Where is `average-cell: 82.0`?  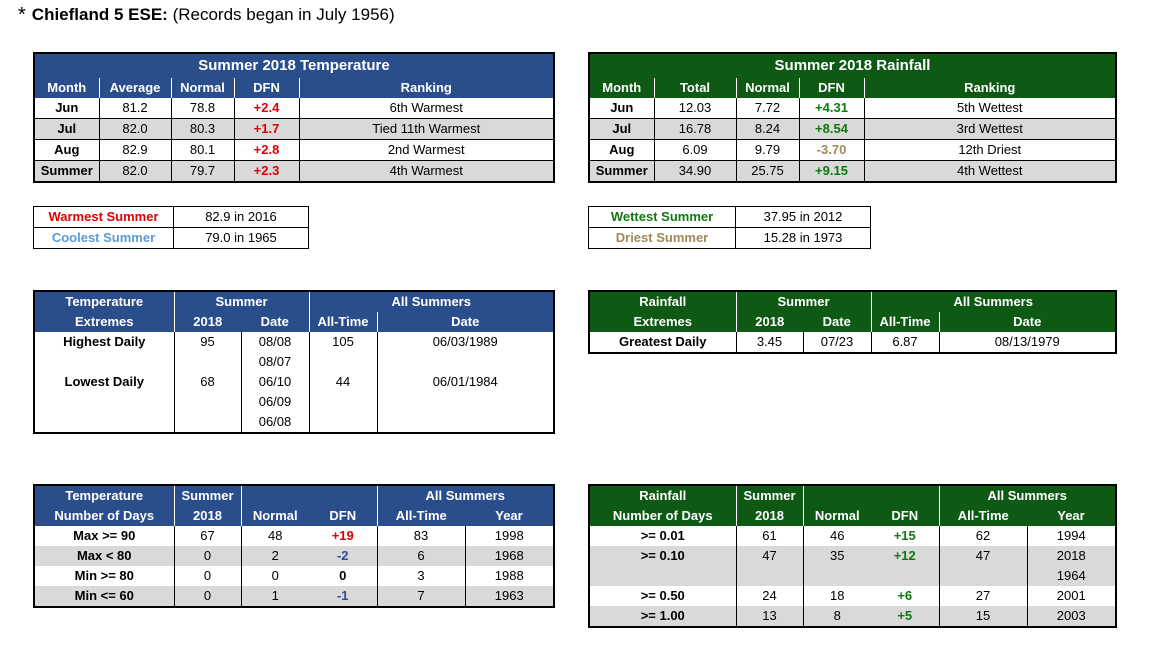 average-cell: 82.0 is located at coordinates (135, 129).